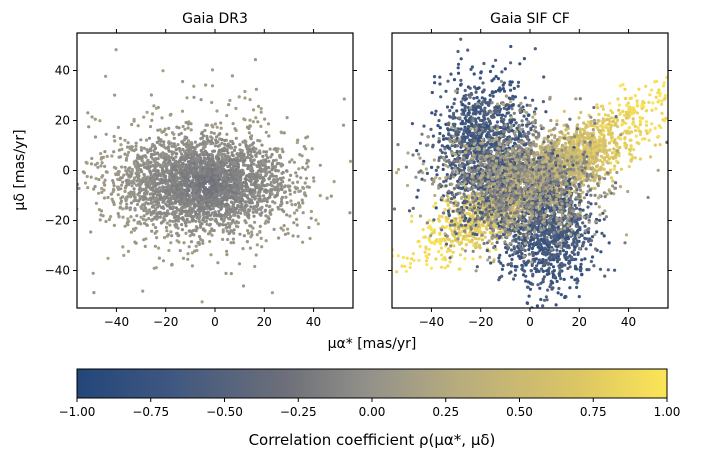  I want to click on right-panel-title: Gaia SIF CF, so click(530, 19).